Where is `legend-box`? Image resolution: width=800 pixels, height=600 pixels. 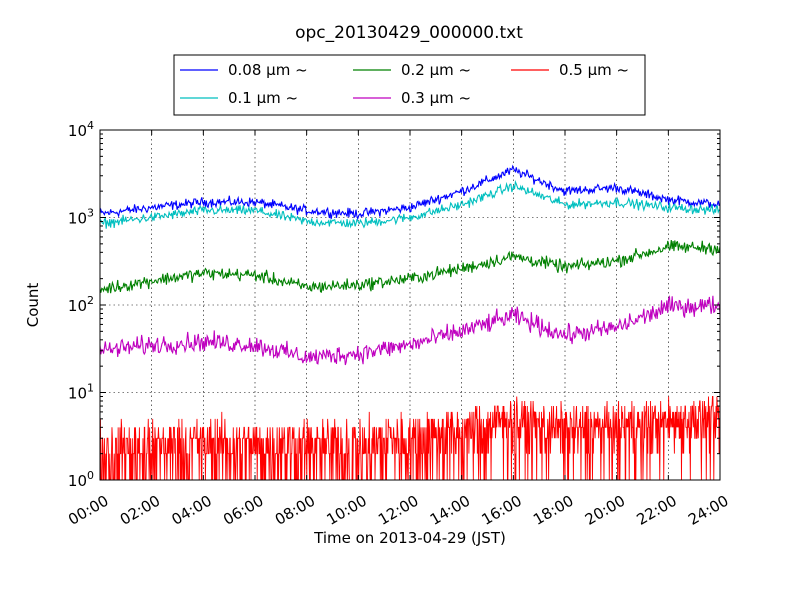
legend-box is located at coordinates (409, 85).